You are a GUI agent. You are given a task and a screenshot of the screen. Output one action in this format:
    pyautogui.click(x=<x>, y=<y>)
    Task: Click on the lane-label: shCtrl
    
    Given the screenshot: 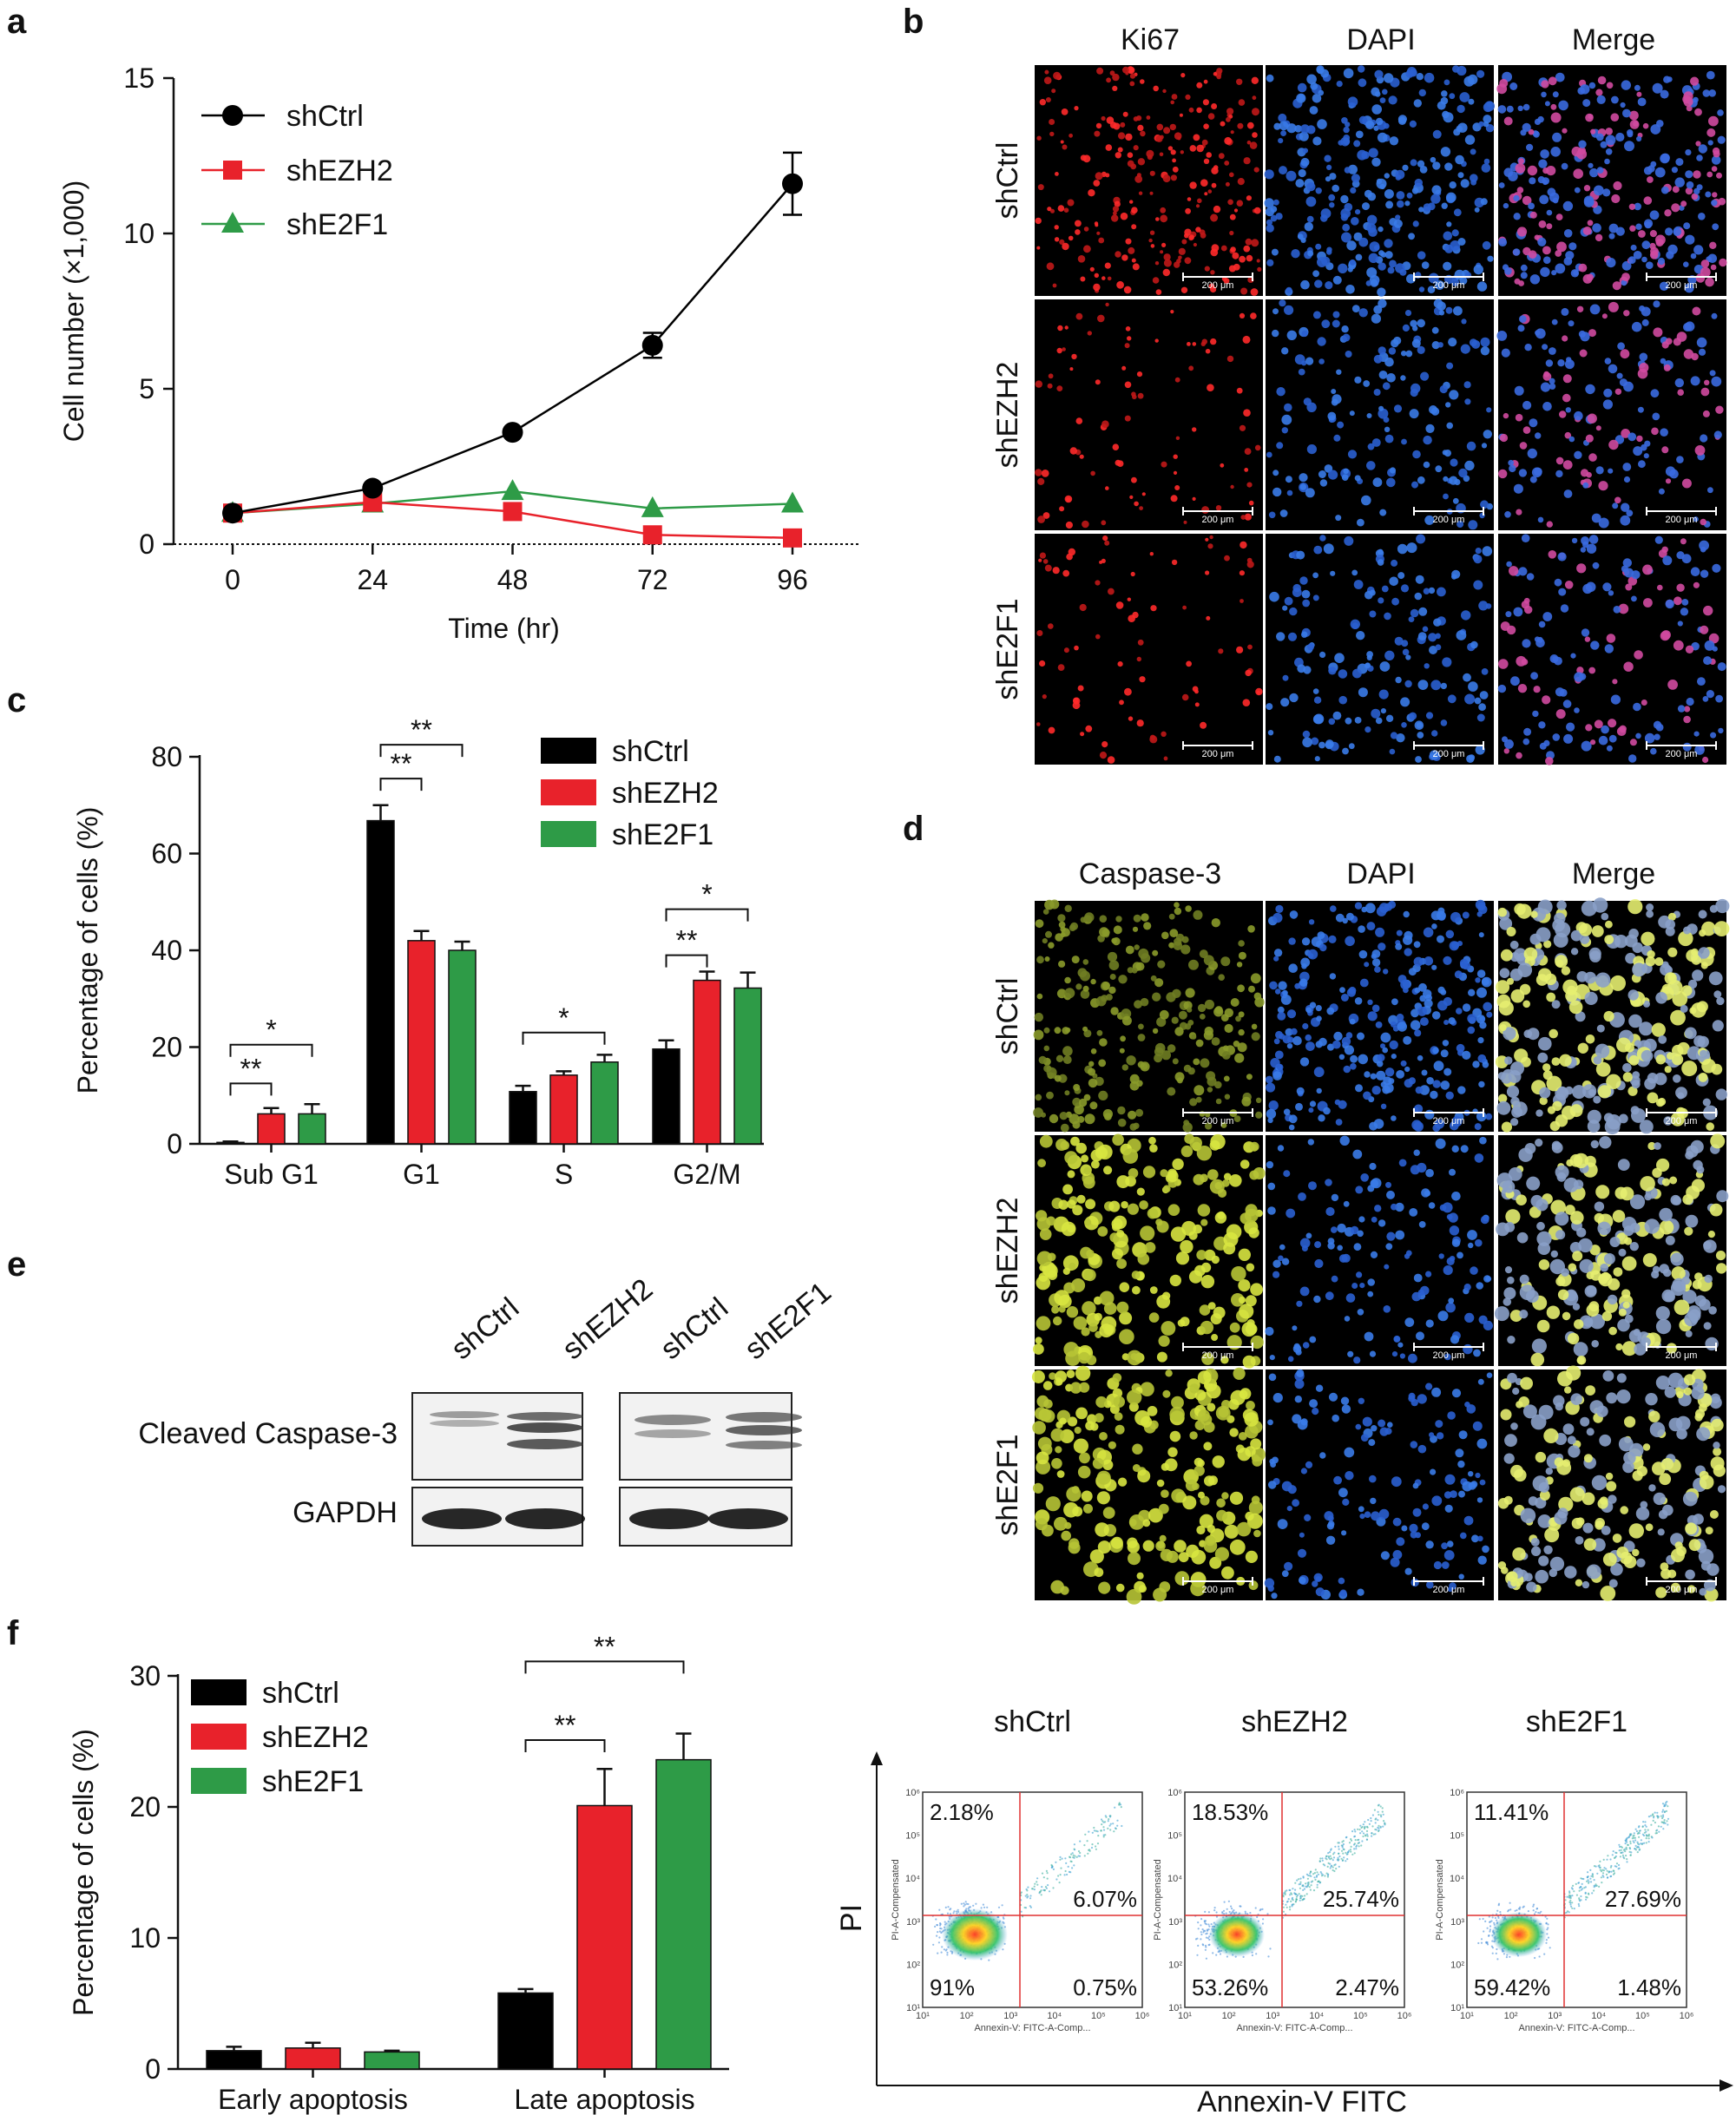 What is the action you would take?
    pyautogui.click(x=485, y=1328)
    